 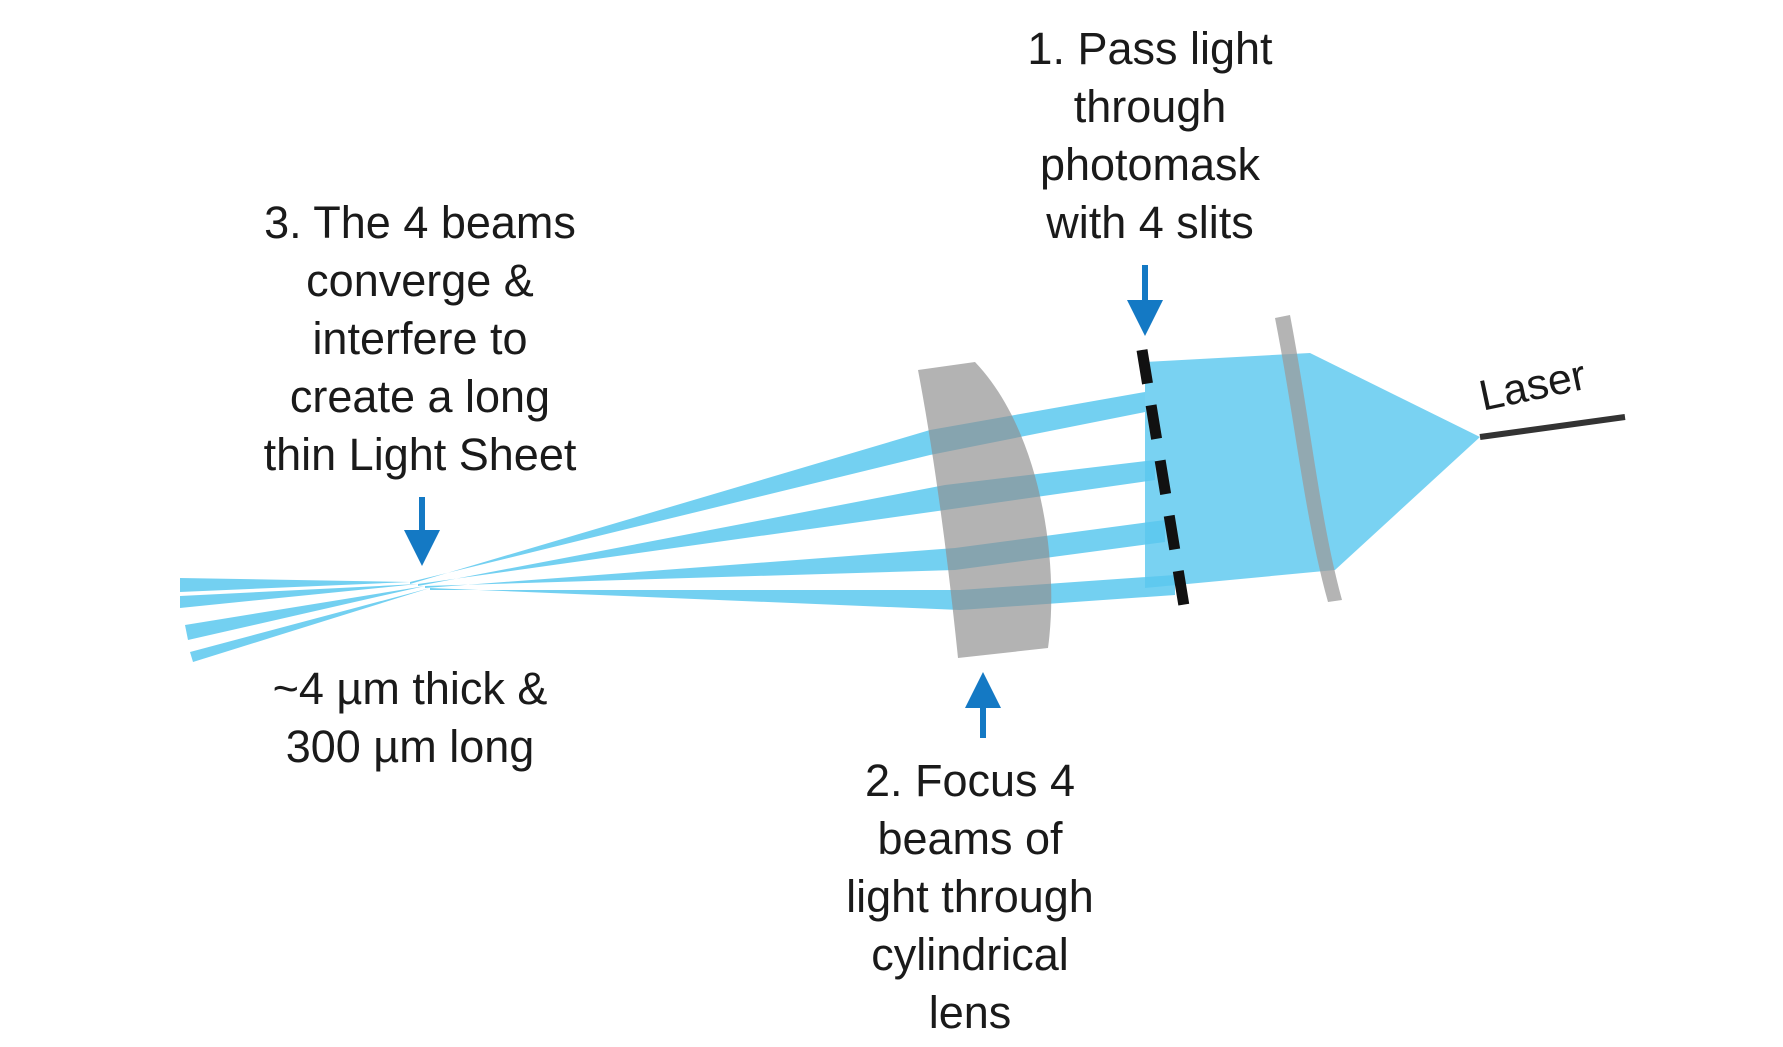 What do you see at coordinates (985, 510) in the screenshot?
I see `cylindrical-lens` at bounding box center [985, 510].